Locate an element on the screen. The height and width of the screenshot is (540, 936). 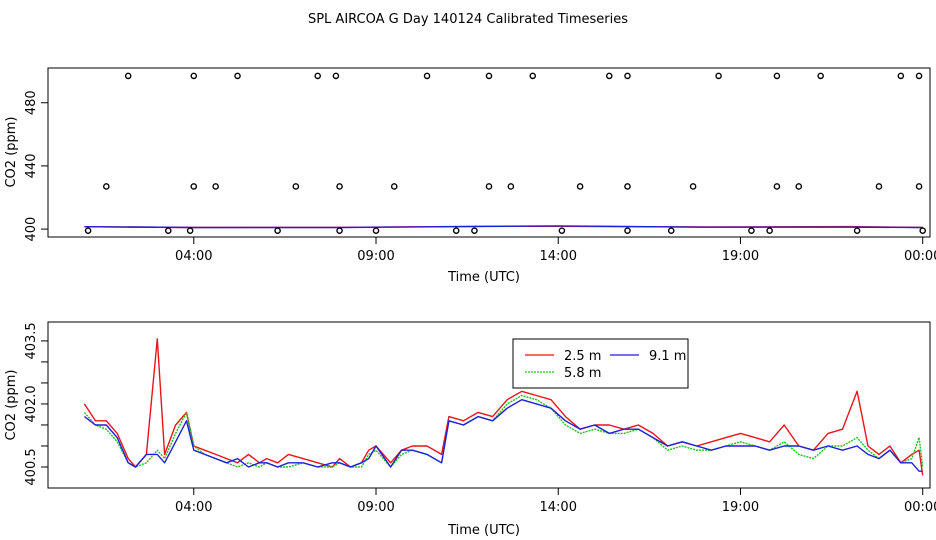
top-xtick-label-00-00: 00:00 is located at coordinates (920, 256).